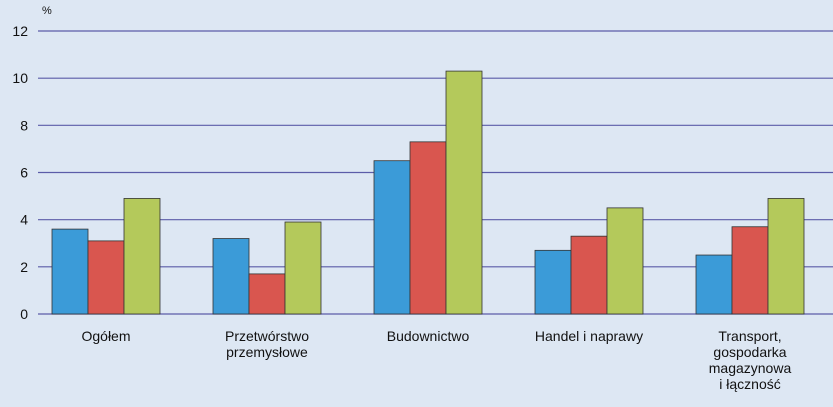 The image size is (833, 407). What do you see at coordinates (24, 173) in the screenshot?
I see `y-tick-label: 6` at bounding box center [24, 173].